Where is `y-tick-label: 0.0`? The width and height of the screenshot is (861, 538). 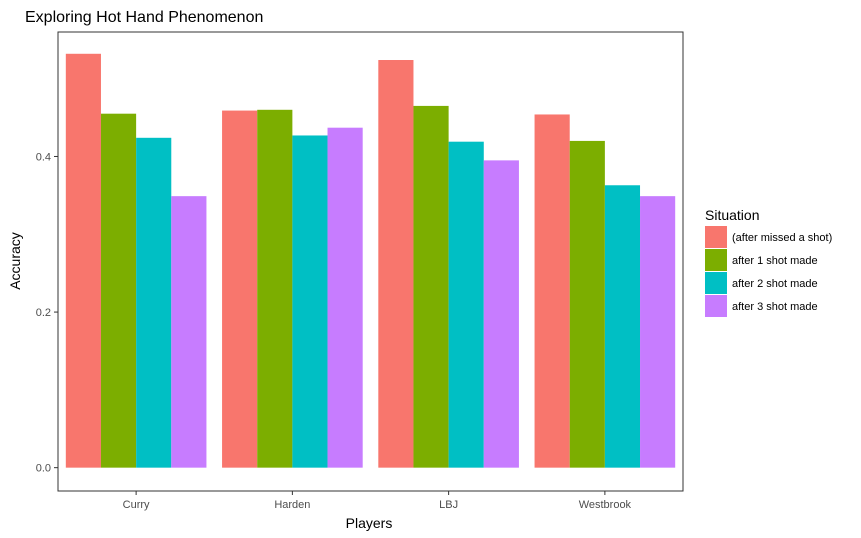
y-tick-label: 0.0 is located at coordinates (43, 469).